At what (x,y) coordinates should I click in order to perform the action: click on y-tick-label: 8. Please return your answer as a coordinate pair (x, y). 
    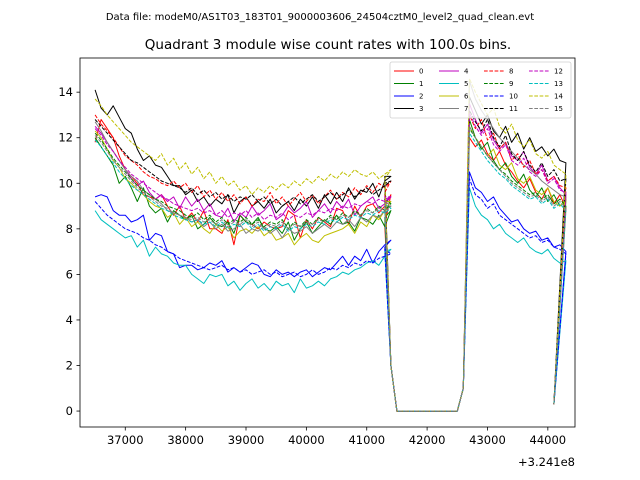
    Looking at the image, I should click on (69, 229).